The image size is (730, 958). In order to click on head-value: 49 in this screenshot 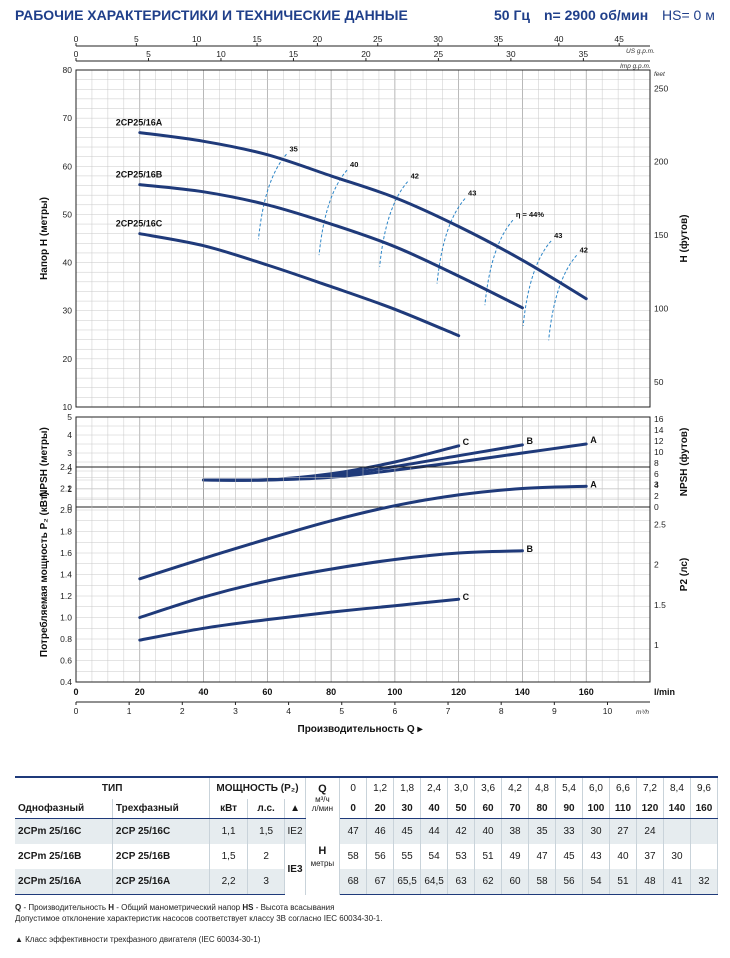, I will do `click(515, 856)`.